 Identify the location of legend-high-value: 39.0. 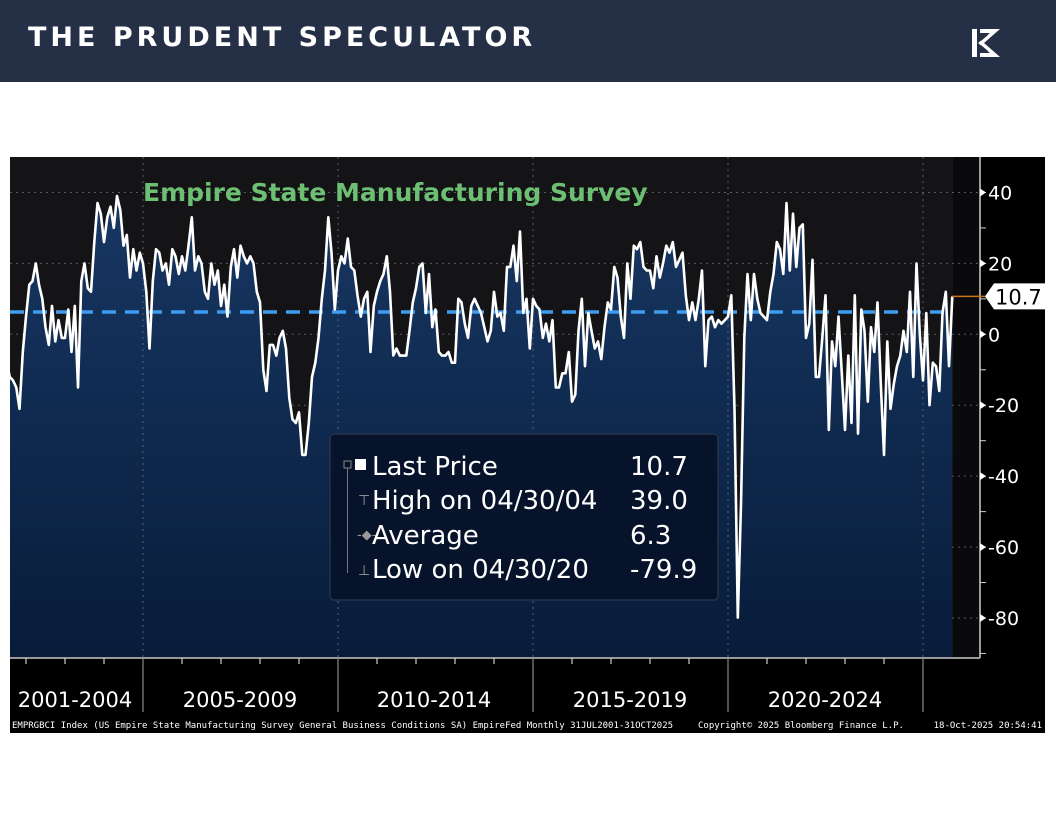
(659, 501).